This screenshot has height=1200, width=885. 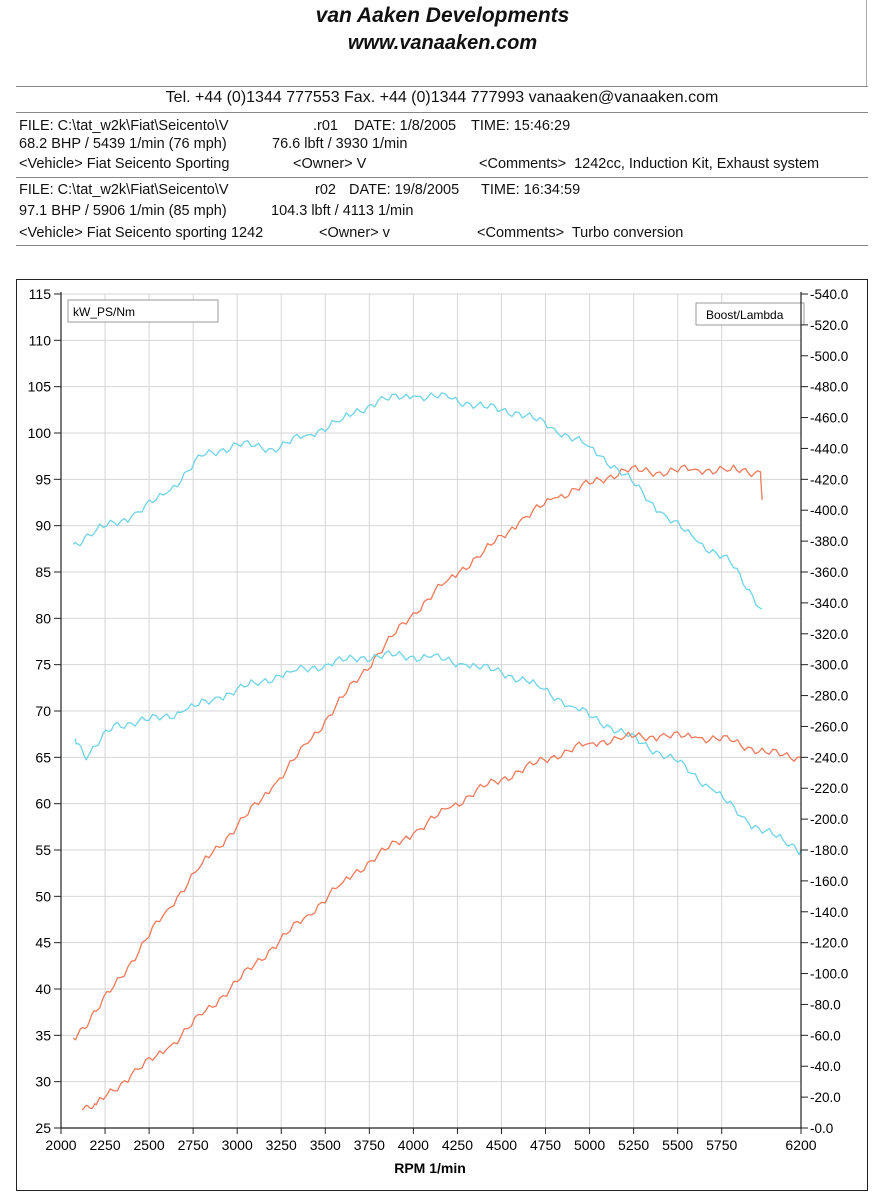 What do you see at coordinates (43, 479) in the screenshot?
I see `y-tick-label: 95` at bounding box center [43, 479].